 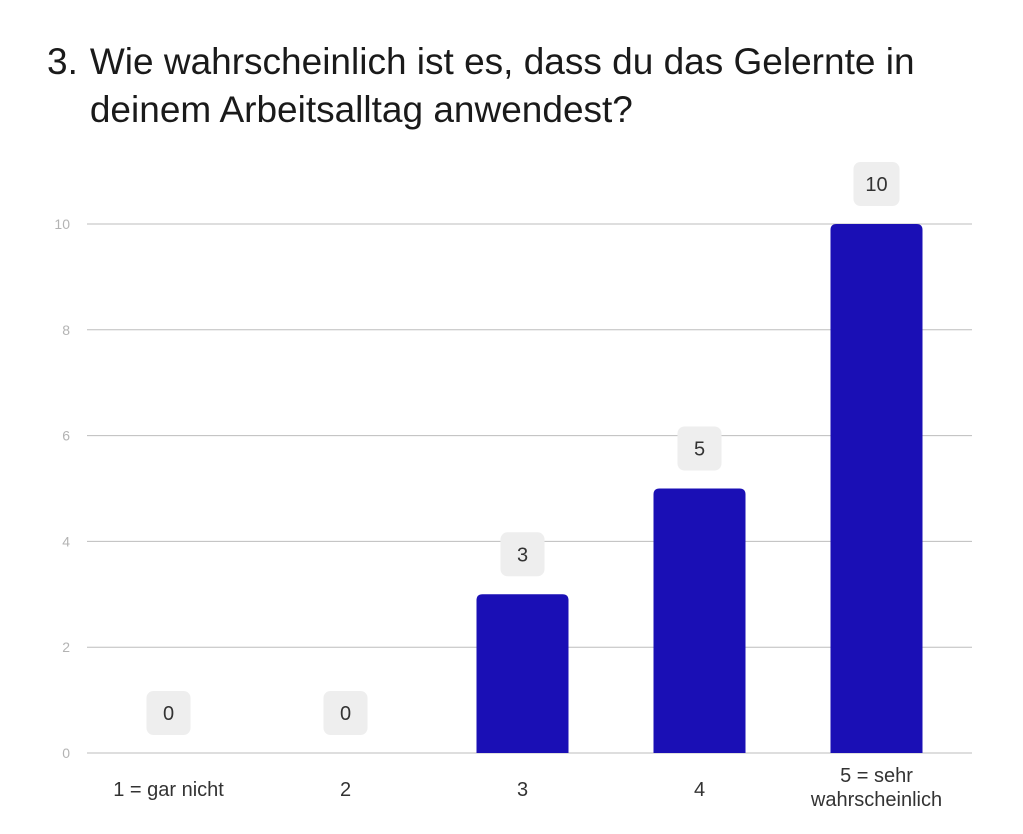 I want to click on y-tick-label-10: 10, so click(x=62, y=224).